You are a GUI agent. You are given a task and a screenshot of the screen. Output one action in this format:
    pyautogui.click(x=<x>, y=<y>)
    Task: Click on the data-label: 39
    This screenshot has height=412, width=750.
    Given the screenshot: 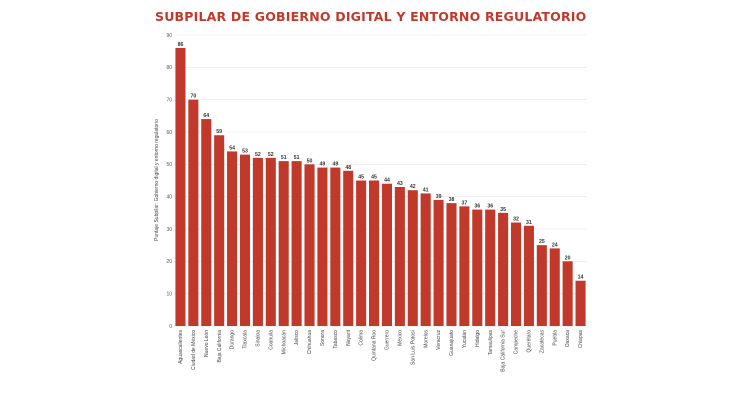 What is the action you would take?
    pyautogui.click(x=439, y=197)
    